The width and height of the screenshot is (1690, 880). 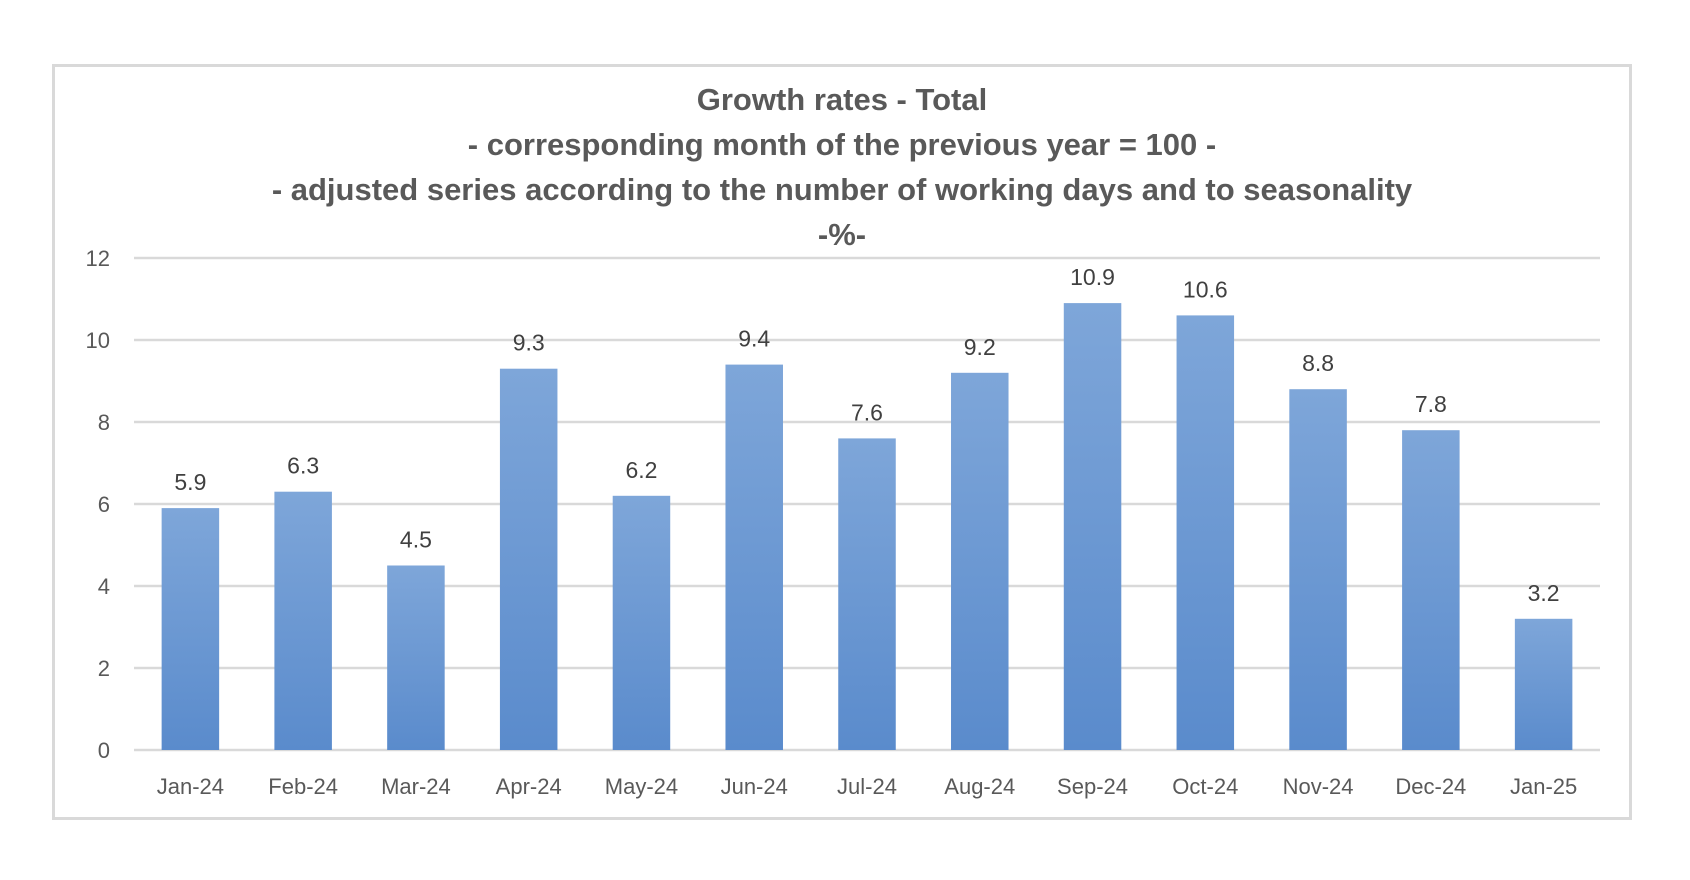 I want to click on x-tick-label: Dec-24, so click(x=1430, y=786).